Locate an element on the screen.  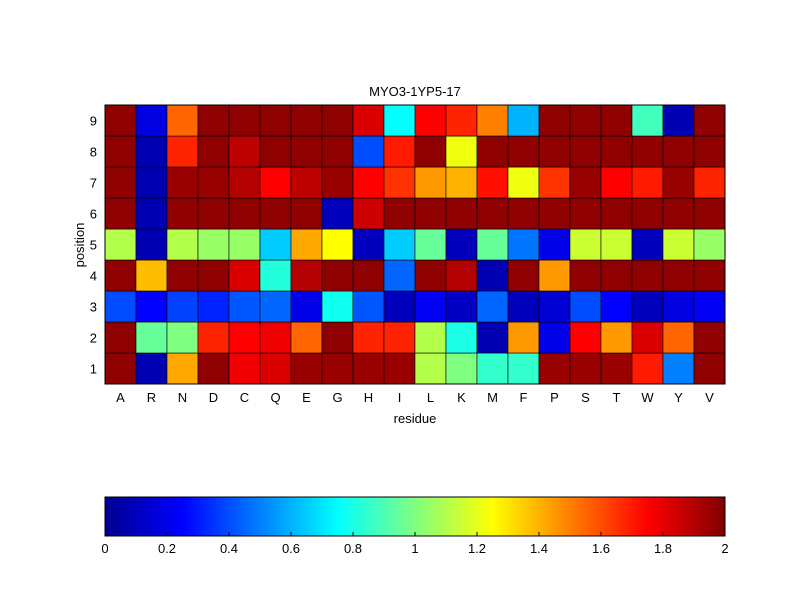
y-tick-label: 5 is located at coordinates (93, 245).